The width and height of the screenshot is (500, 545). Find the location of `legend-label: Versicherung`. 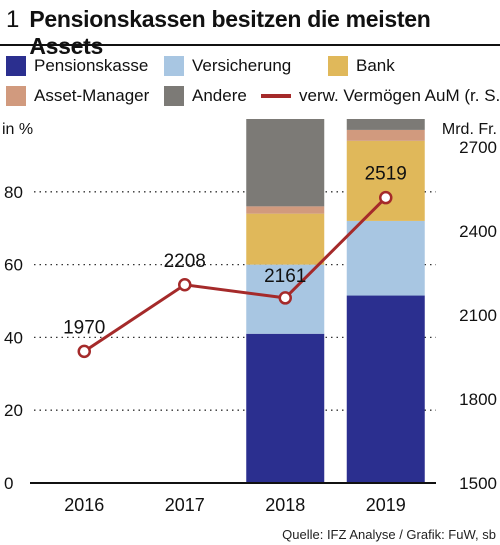

legend-label: Versicherung is located at coordinates (242, 65).